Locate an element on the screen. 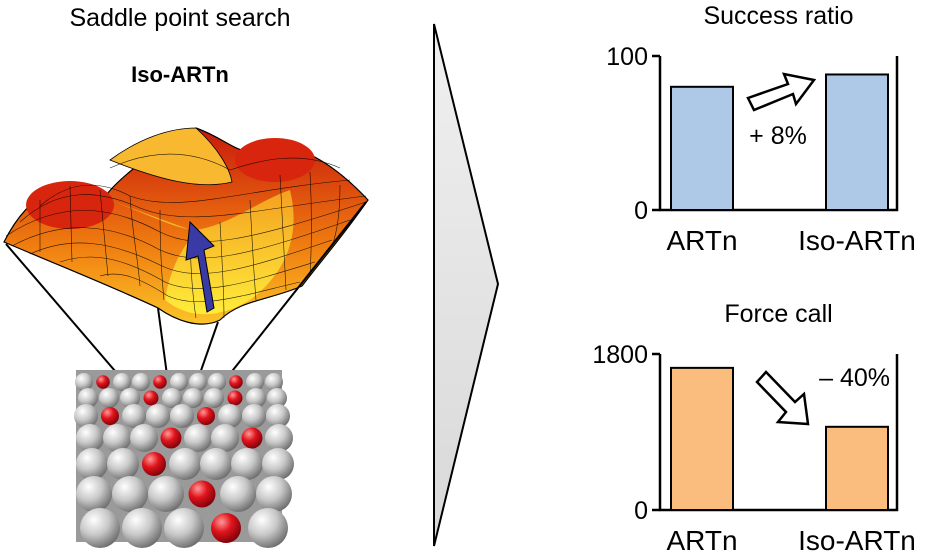 This screenshot has height=560, width=928. surface-back-ridge is located at coordinates (171, 156).